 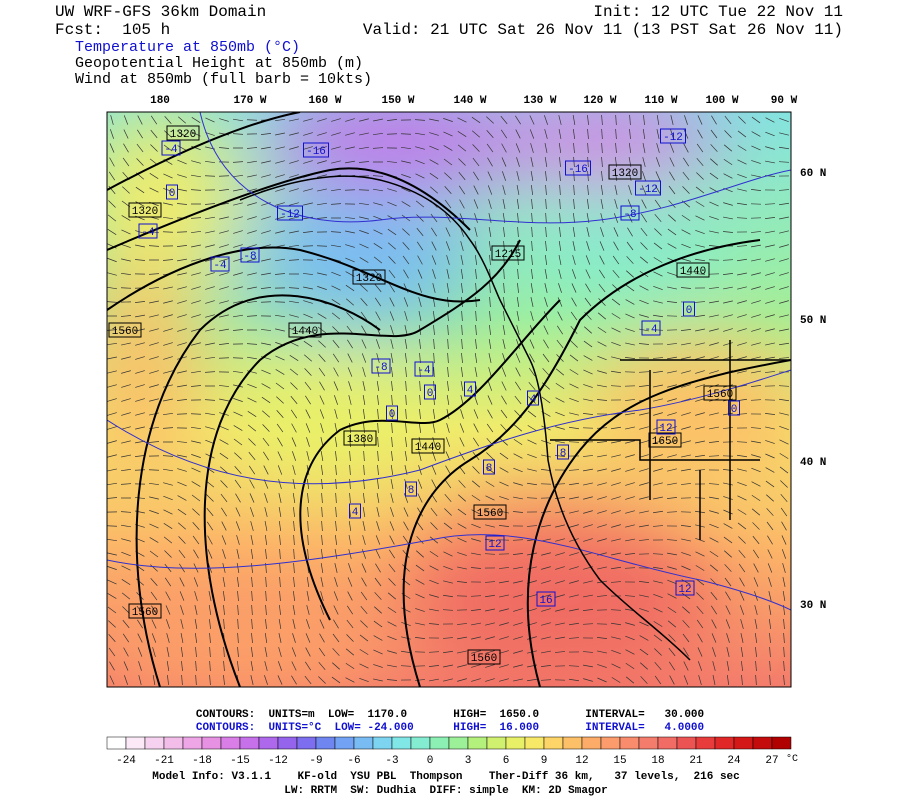 What do you see at coordinates (539, 101) in the screenshot?
I see `longitude-label: 130 W` at bounding box center [539, 101].